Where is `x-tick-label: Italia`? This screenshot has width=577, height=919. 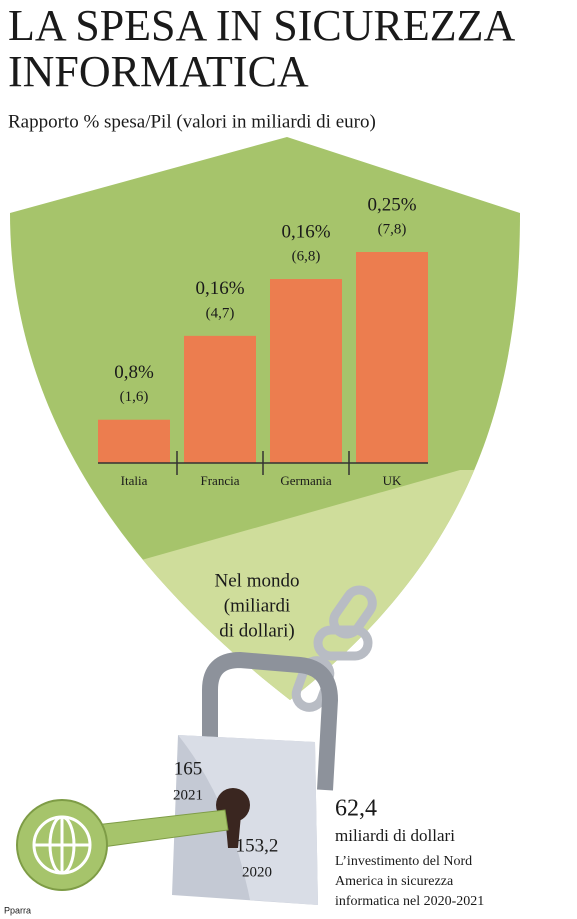 x-tick-label: Italia is located at coordinates (134, 480).